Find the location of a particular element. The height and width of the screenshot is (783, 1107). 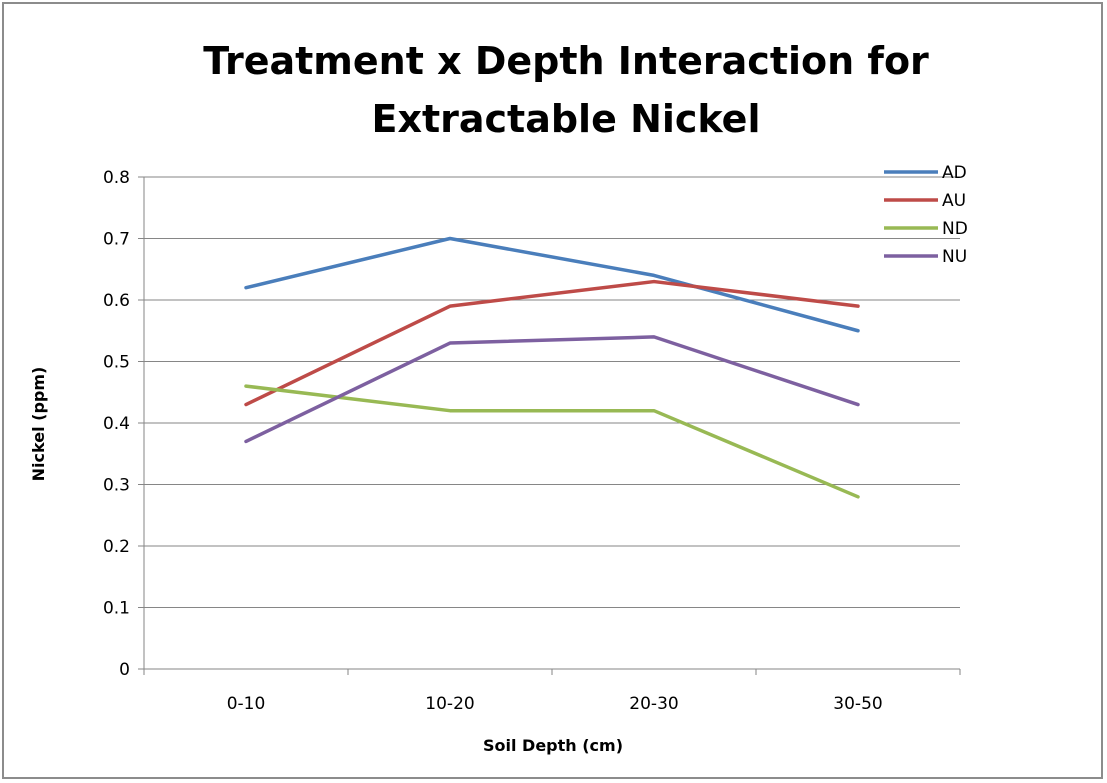

y-tick-label: 0.7 is located at coordinates (116, 240).